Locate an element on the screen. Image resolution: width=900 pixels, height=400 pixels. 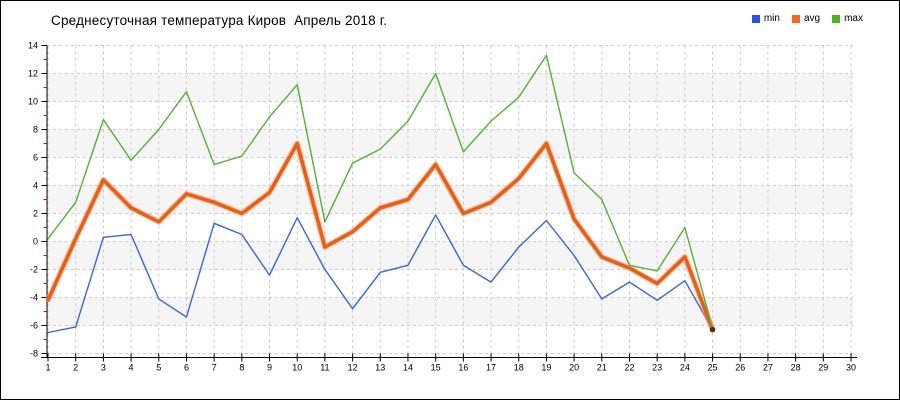
x-tick-label: 10 is located at coordinates (297, 368).